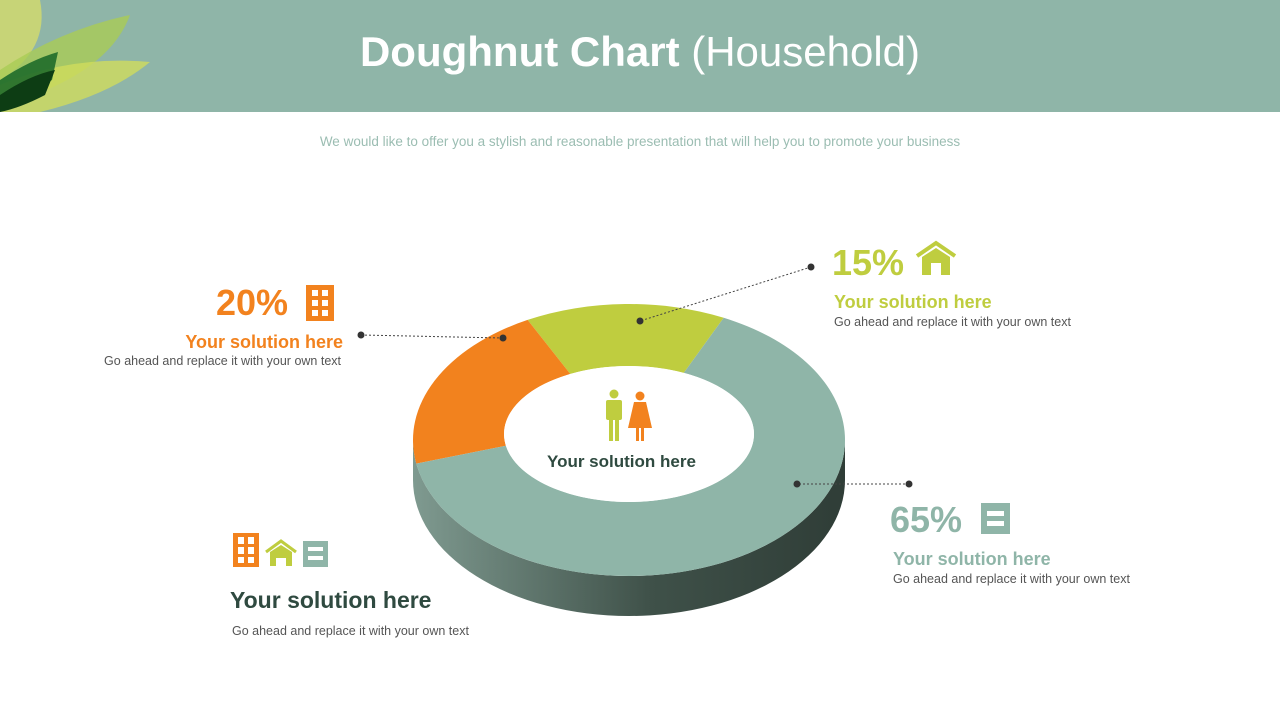 The height and width of the screenshot is (720, 1280). I want to click on callout-65-percent: 65%, so click(926, 519).